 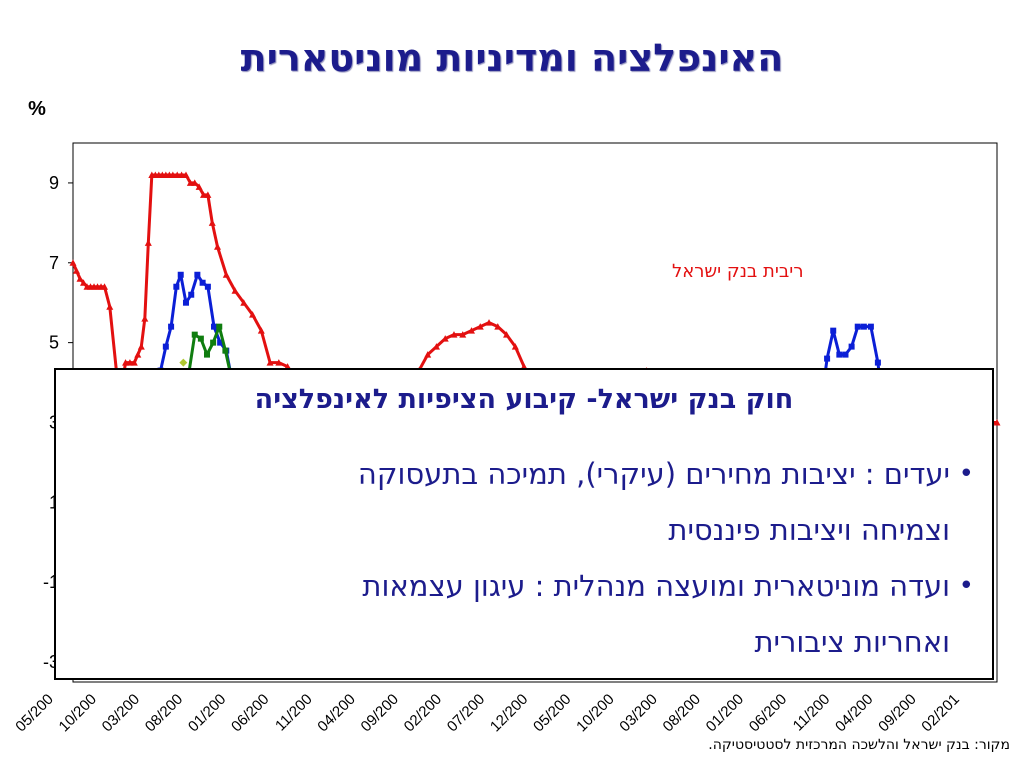 What do you see at coordinates (552, 713) in the screenshot?
I see `x-tick-label: 05/200` at bounding box center [552, 713].